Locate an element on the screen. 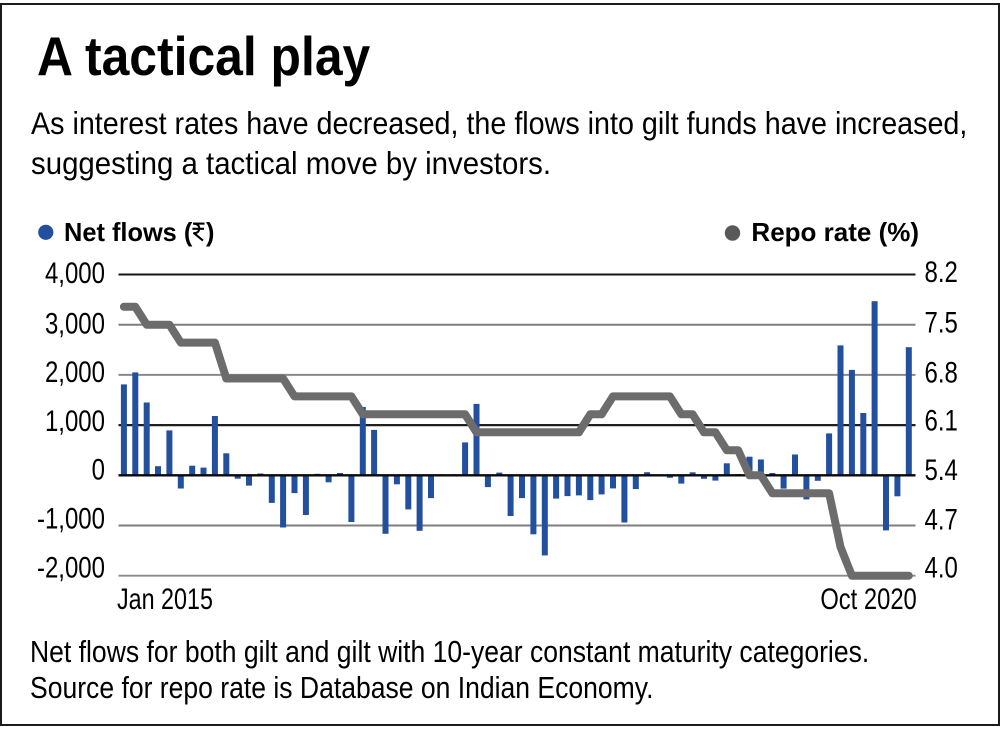  svg-text: 4.0 is located at coordinates (940, 567).